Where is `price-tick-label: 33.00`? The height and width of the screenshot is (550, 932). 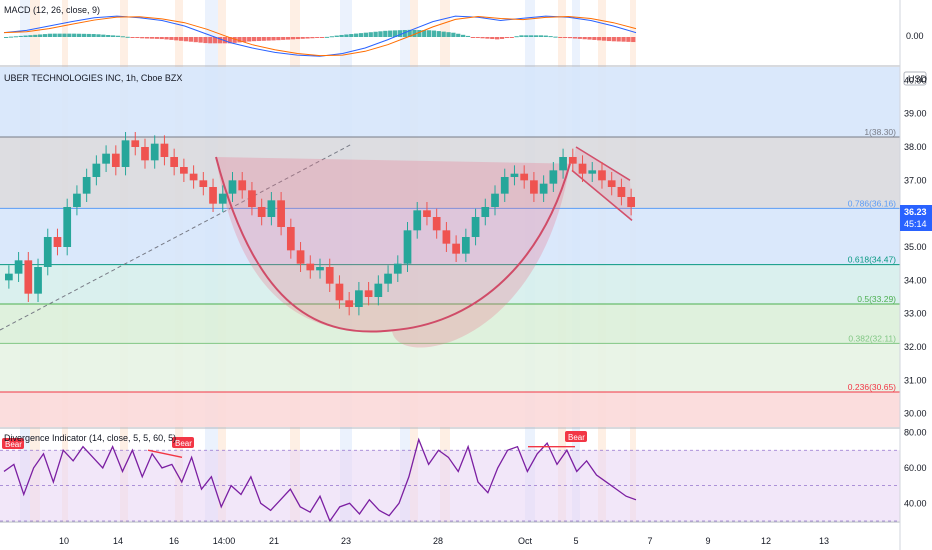
price-tick-label: 33.00 is located at coordinates (915, 314).